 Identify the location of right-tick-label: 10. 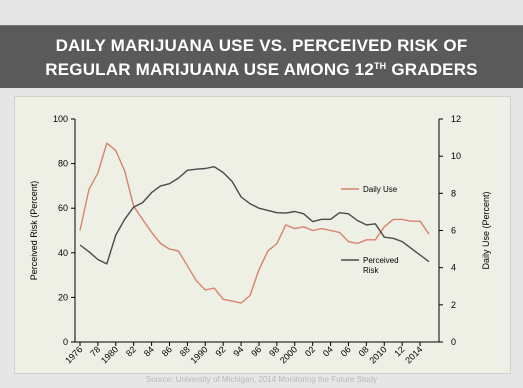
(456, 156).